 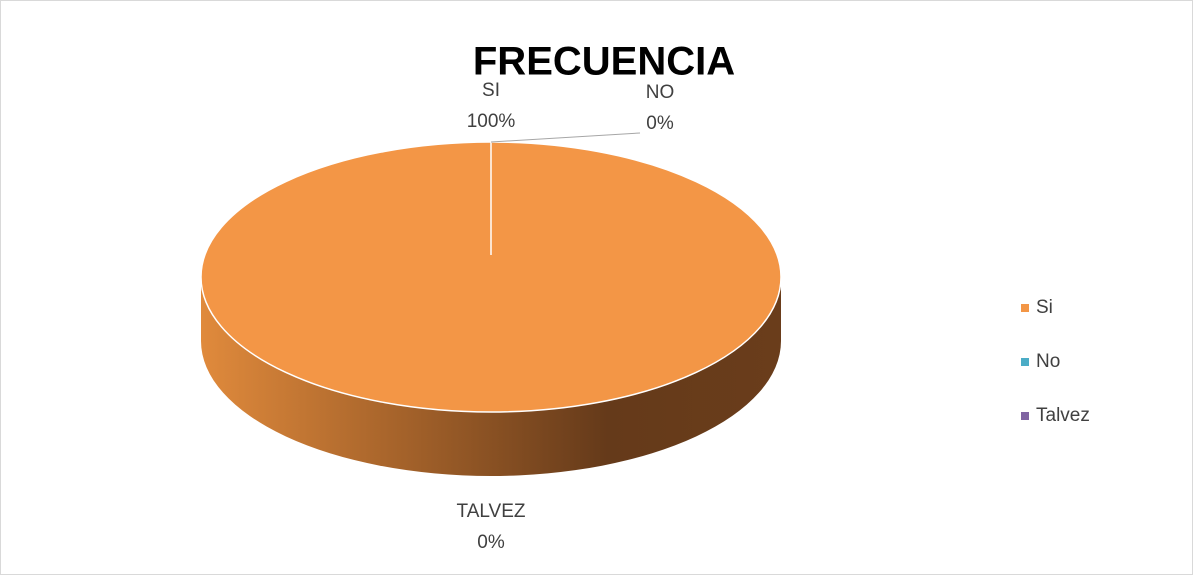 I want to click on chart-title: FRECUENCIA, so click(x=604, y=62).